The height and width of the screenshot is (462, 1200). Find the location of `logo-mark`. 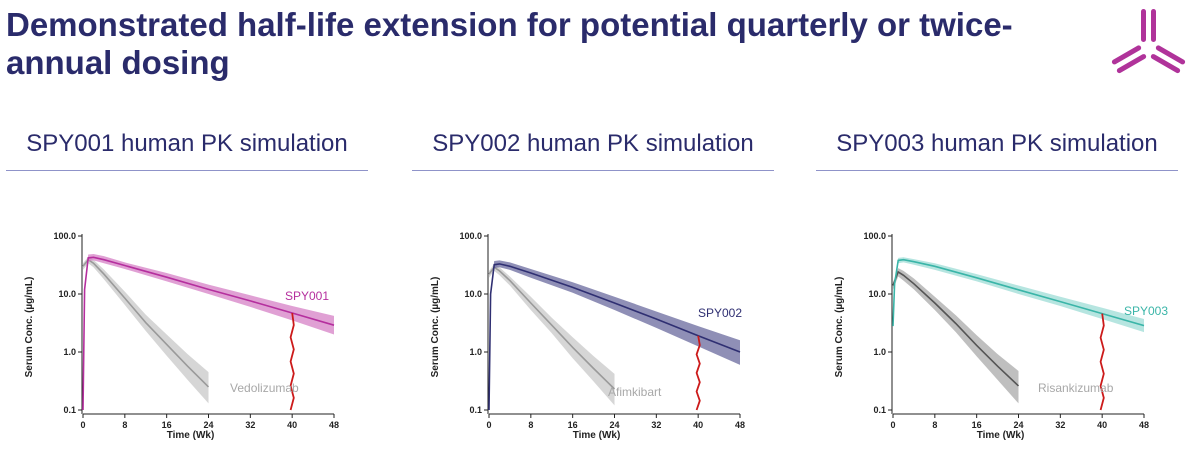

logo-mark is located at coordinates (1148, 41).